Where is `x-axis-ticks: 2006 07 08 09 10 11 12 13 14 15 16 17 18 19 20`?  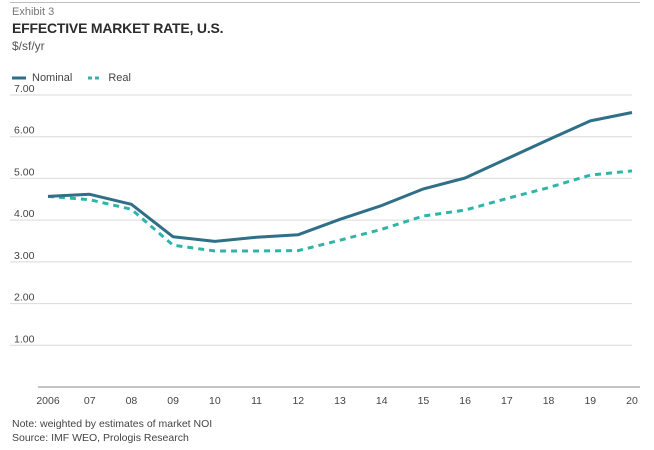 x-axis-ticks: 2006 07 08 09 10 11 12 13 14 15 16 17 18 19 20 is located at coordinates (337, 401).